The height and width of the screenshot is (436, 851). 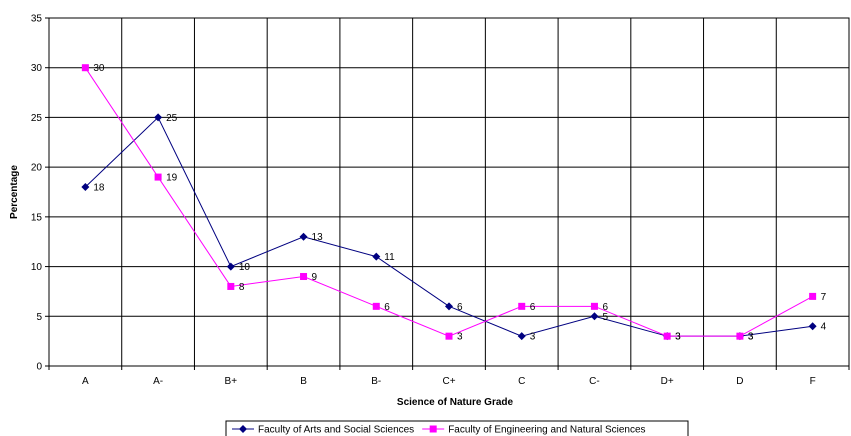 I want to click on x-tick-label: C, so click(x=521, y=381).